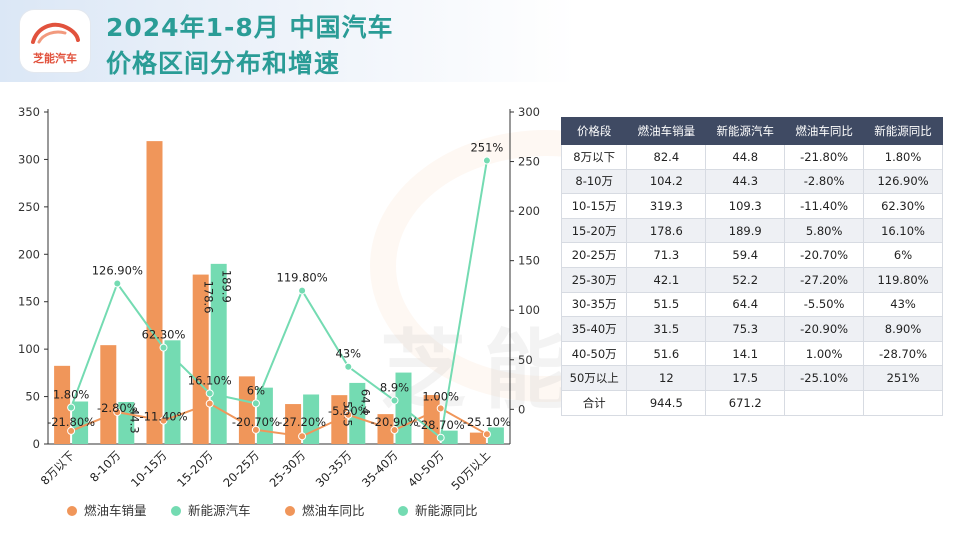  Describe the element at coordinates (594, 157) in the screenshot. I see `table-cell: 8万以下` at that location.